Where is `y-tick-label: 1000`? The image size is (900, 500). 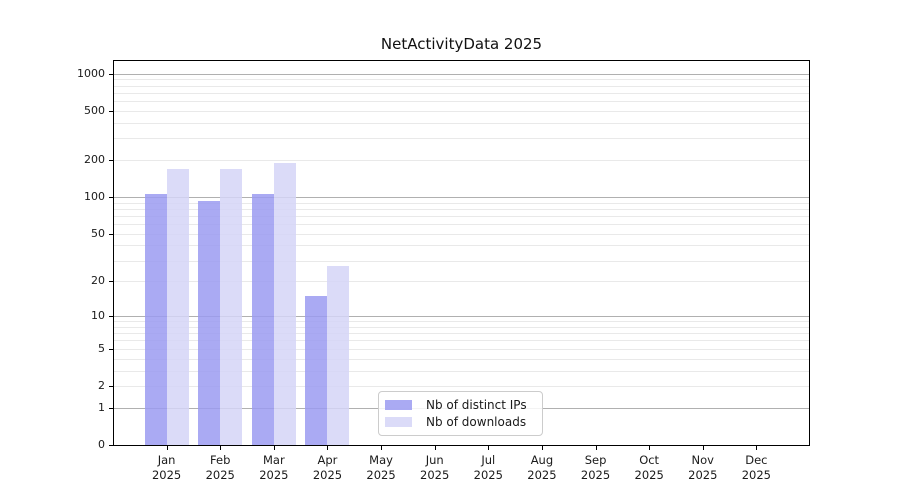 y-tick-label: 1000 is located at coordinates (91, 73).